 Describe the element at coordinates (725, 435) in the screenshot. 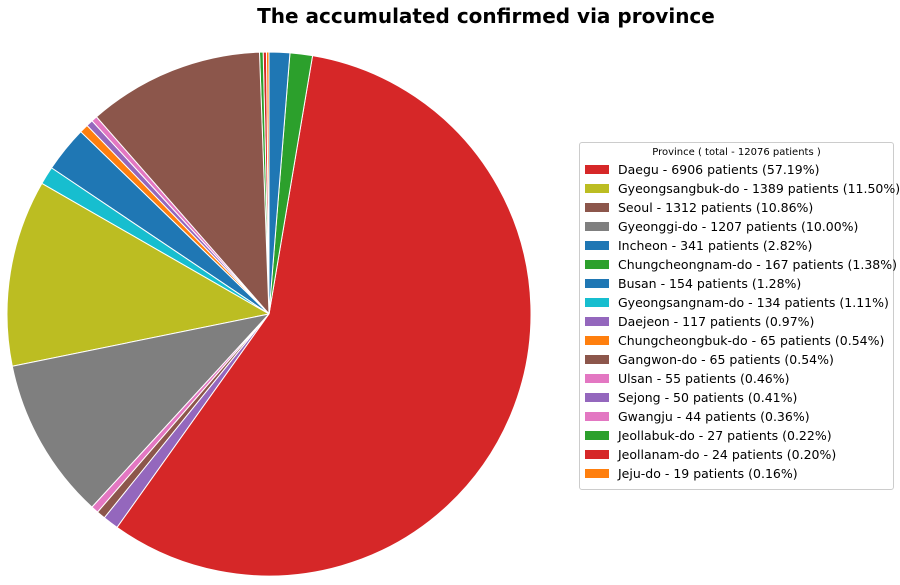

I see `legend-label: Jeollabuk-do - 27 patients (0.22%)` at that location.